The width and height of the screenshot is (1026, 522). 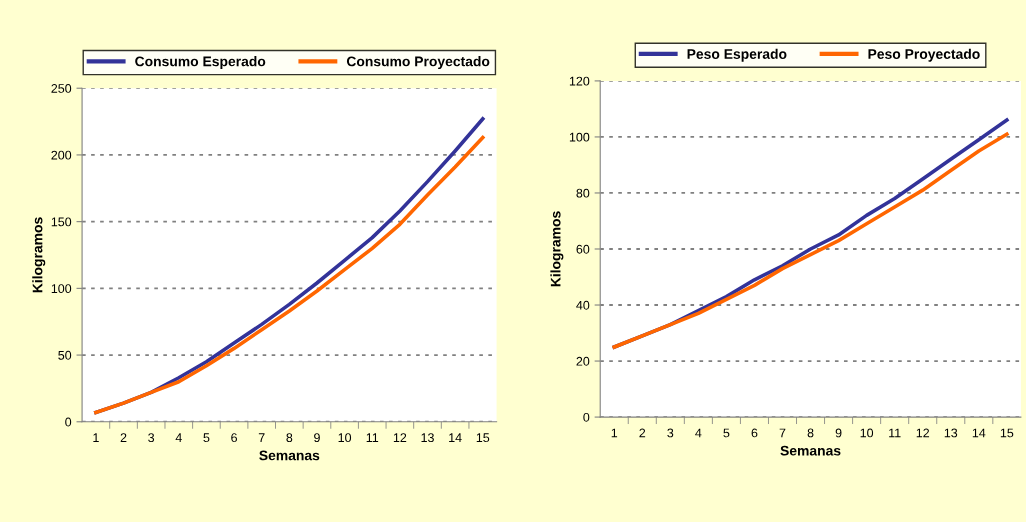 I want to click on y-tick-label: 200, so click(x=61, y=155).